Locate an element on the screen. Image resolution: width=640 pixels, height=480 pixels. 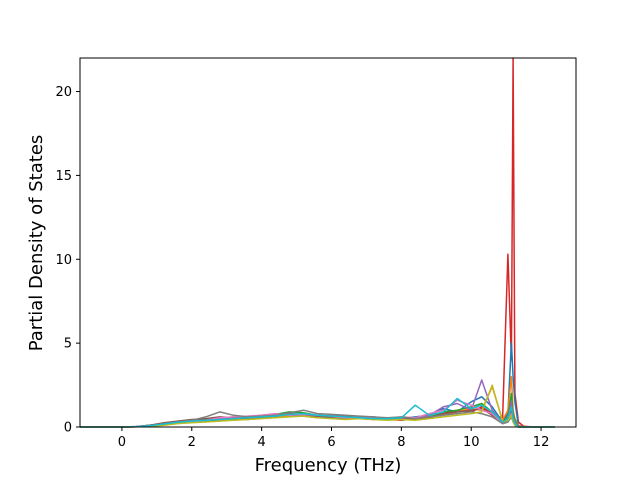
x-tick-label: 10 is located at coordinates (471, 442).